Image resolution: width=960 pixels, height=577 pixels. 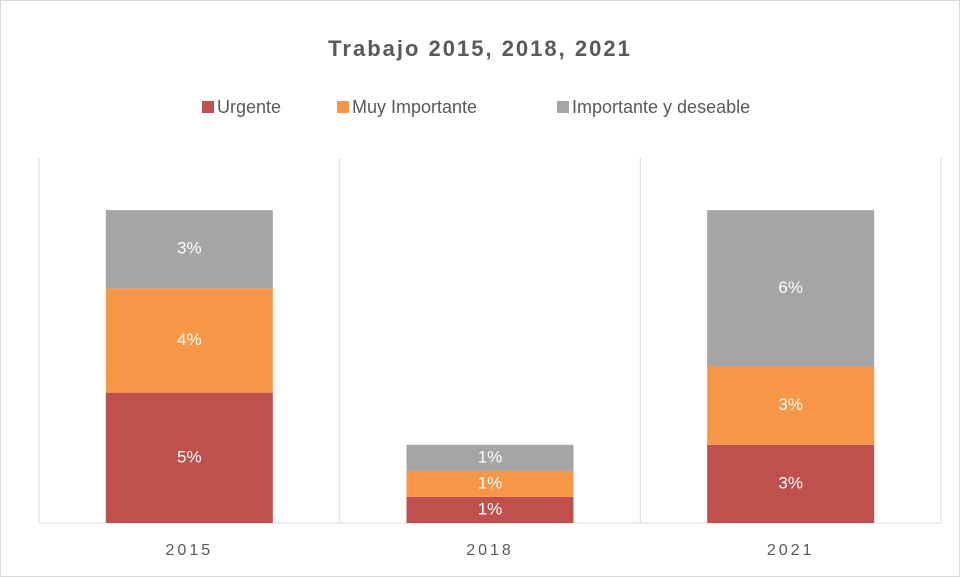 I want to click on data-label: 6%, so click(x=790, y=287).